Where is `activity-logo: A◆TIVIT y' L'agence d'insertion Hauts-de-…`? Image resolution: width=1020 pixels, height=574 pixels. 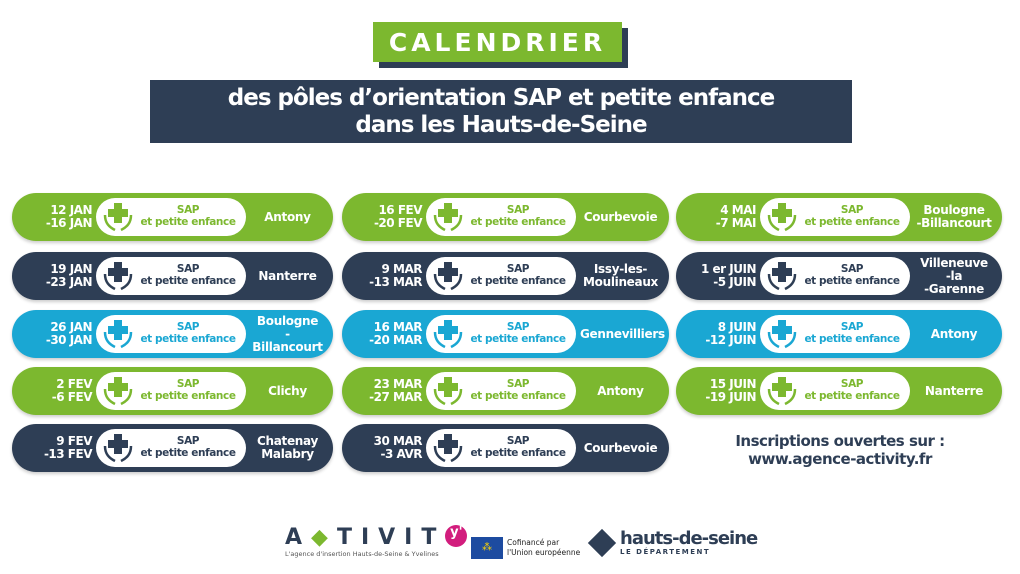
activity-logo: A◆TIVIT y' L'agence d'insertion Hauts-de-… is located at coordinates (376, 541).